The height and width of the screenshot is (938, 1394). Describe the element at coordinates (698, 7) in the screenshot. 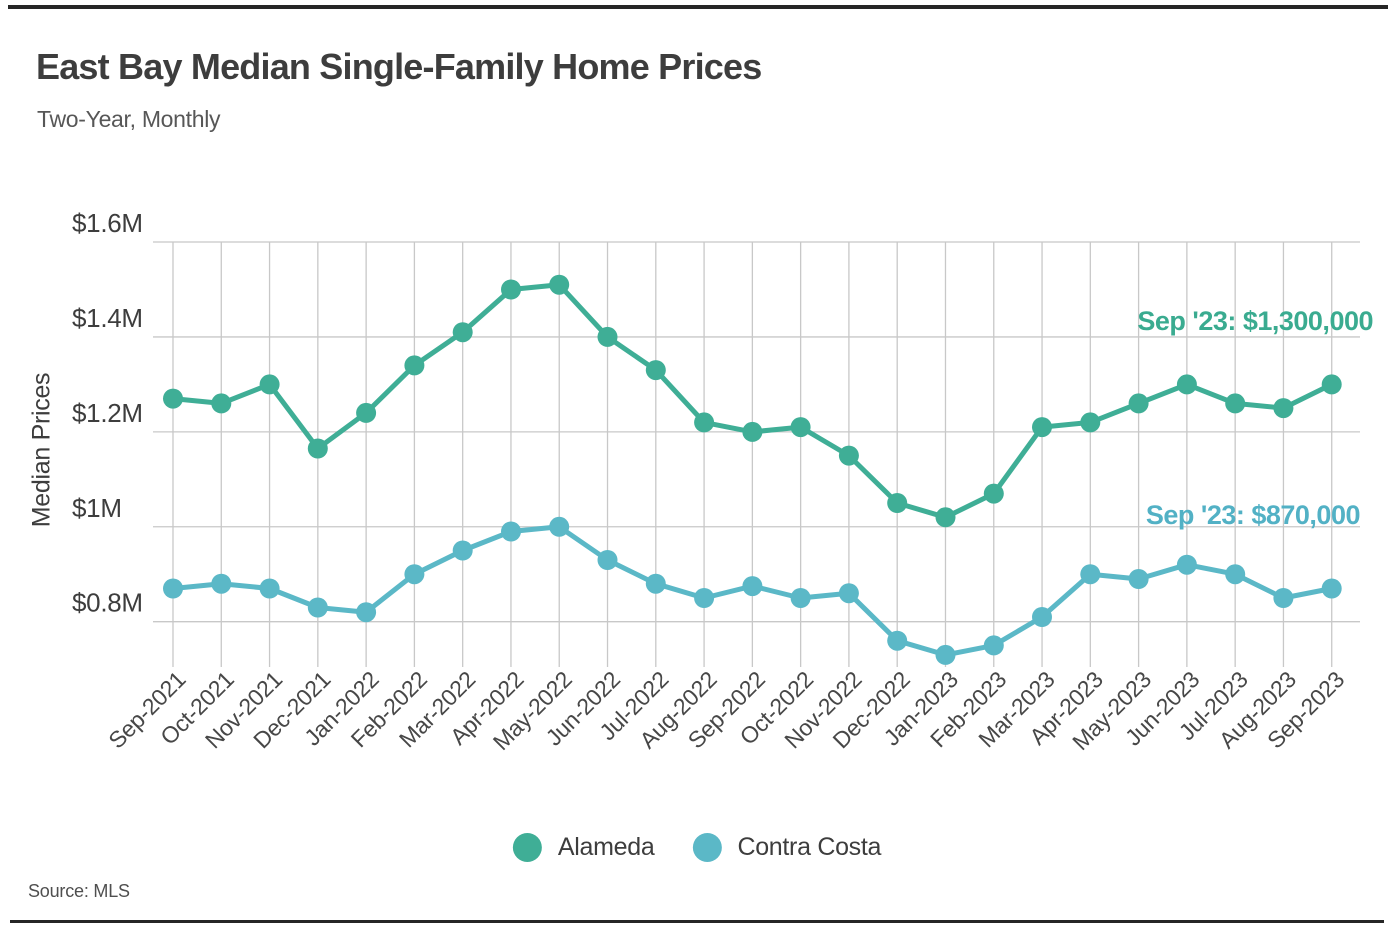

I see `top-border-rule` at that location.